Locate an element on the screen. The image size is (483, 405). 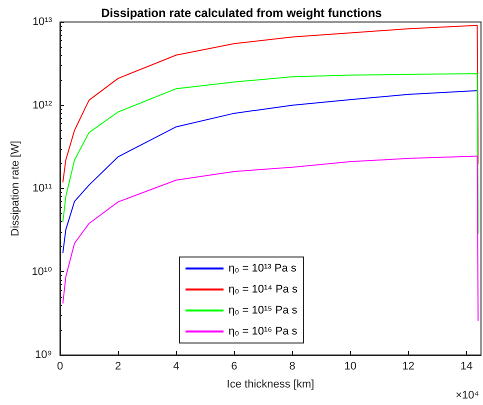
legend-label: η₀ = 10¹⁶ Pa s is located at coordinates (263, 332).